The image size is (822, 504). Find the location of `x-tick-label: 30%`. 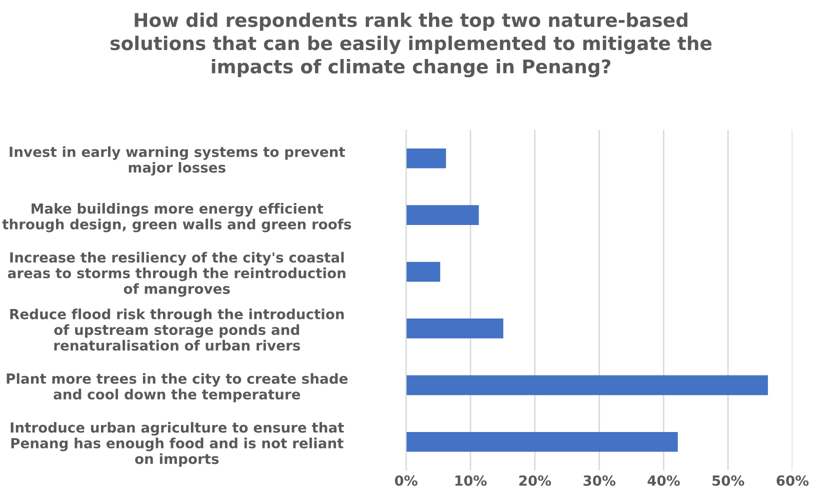

x-tick-label: 30% is located at coordinates (600, 480).